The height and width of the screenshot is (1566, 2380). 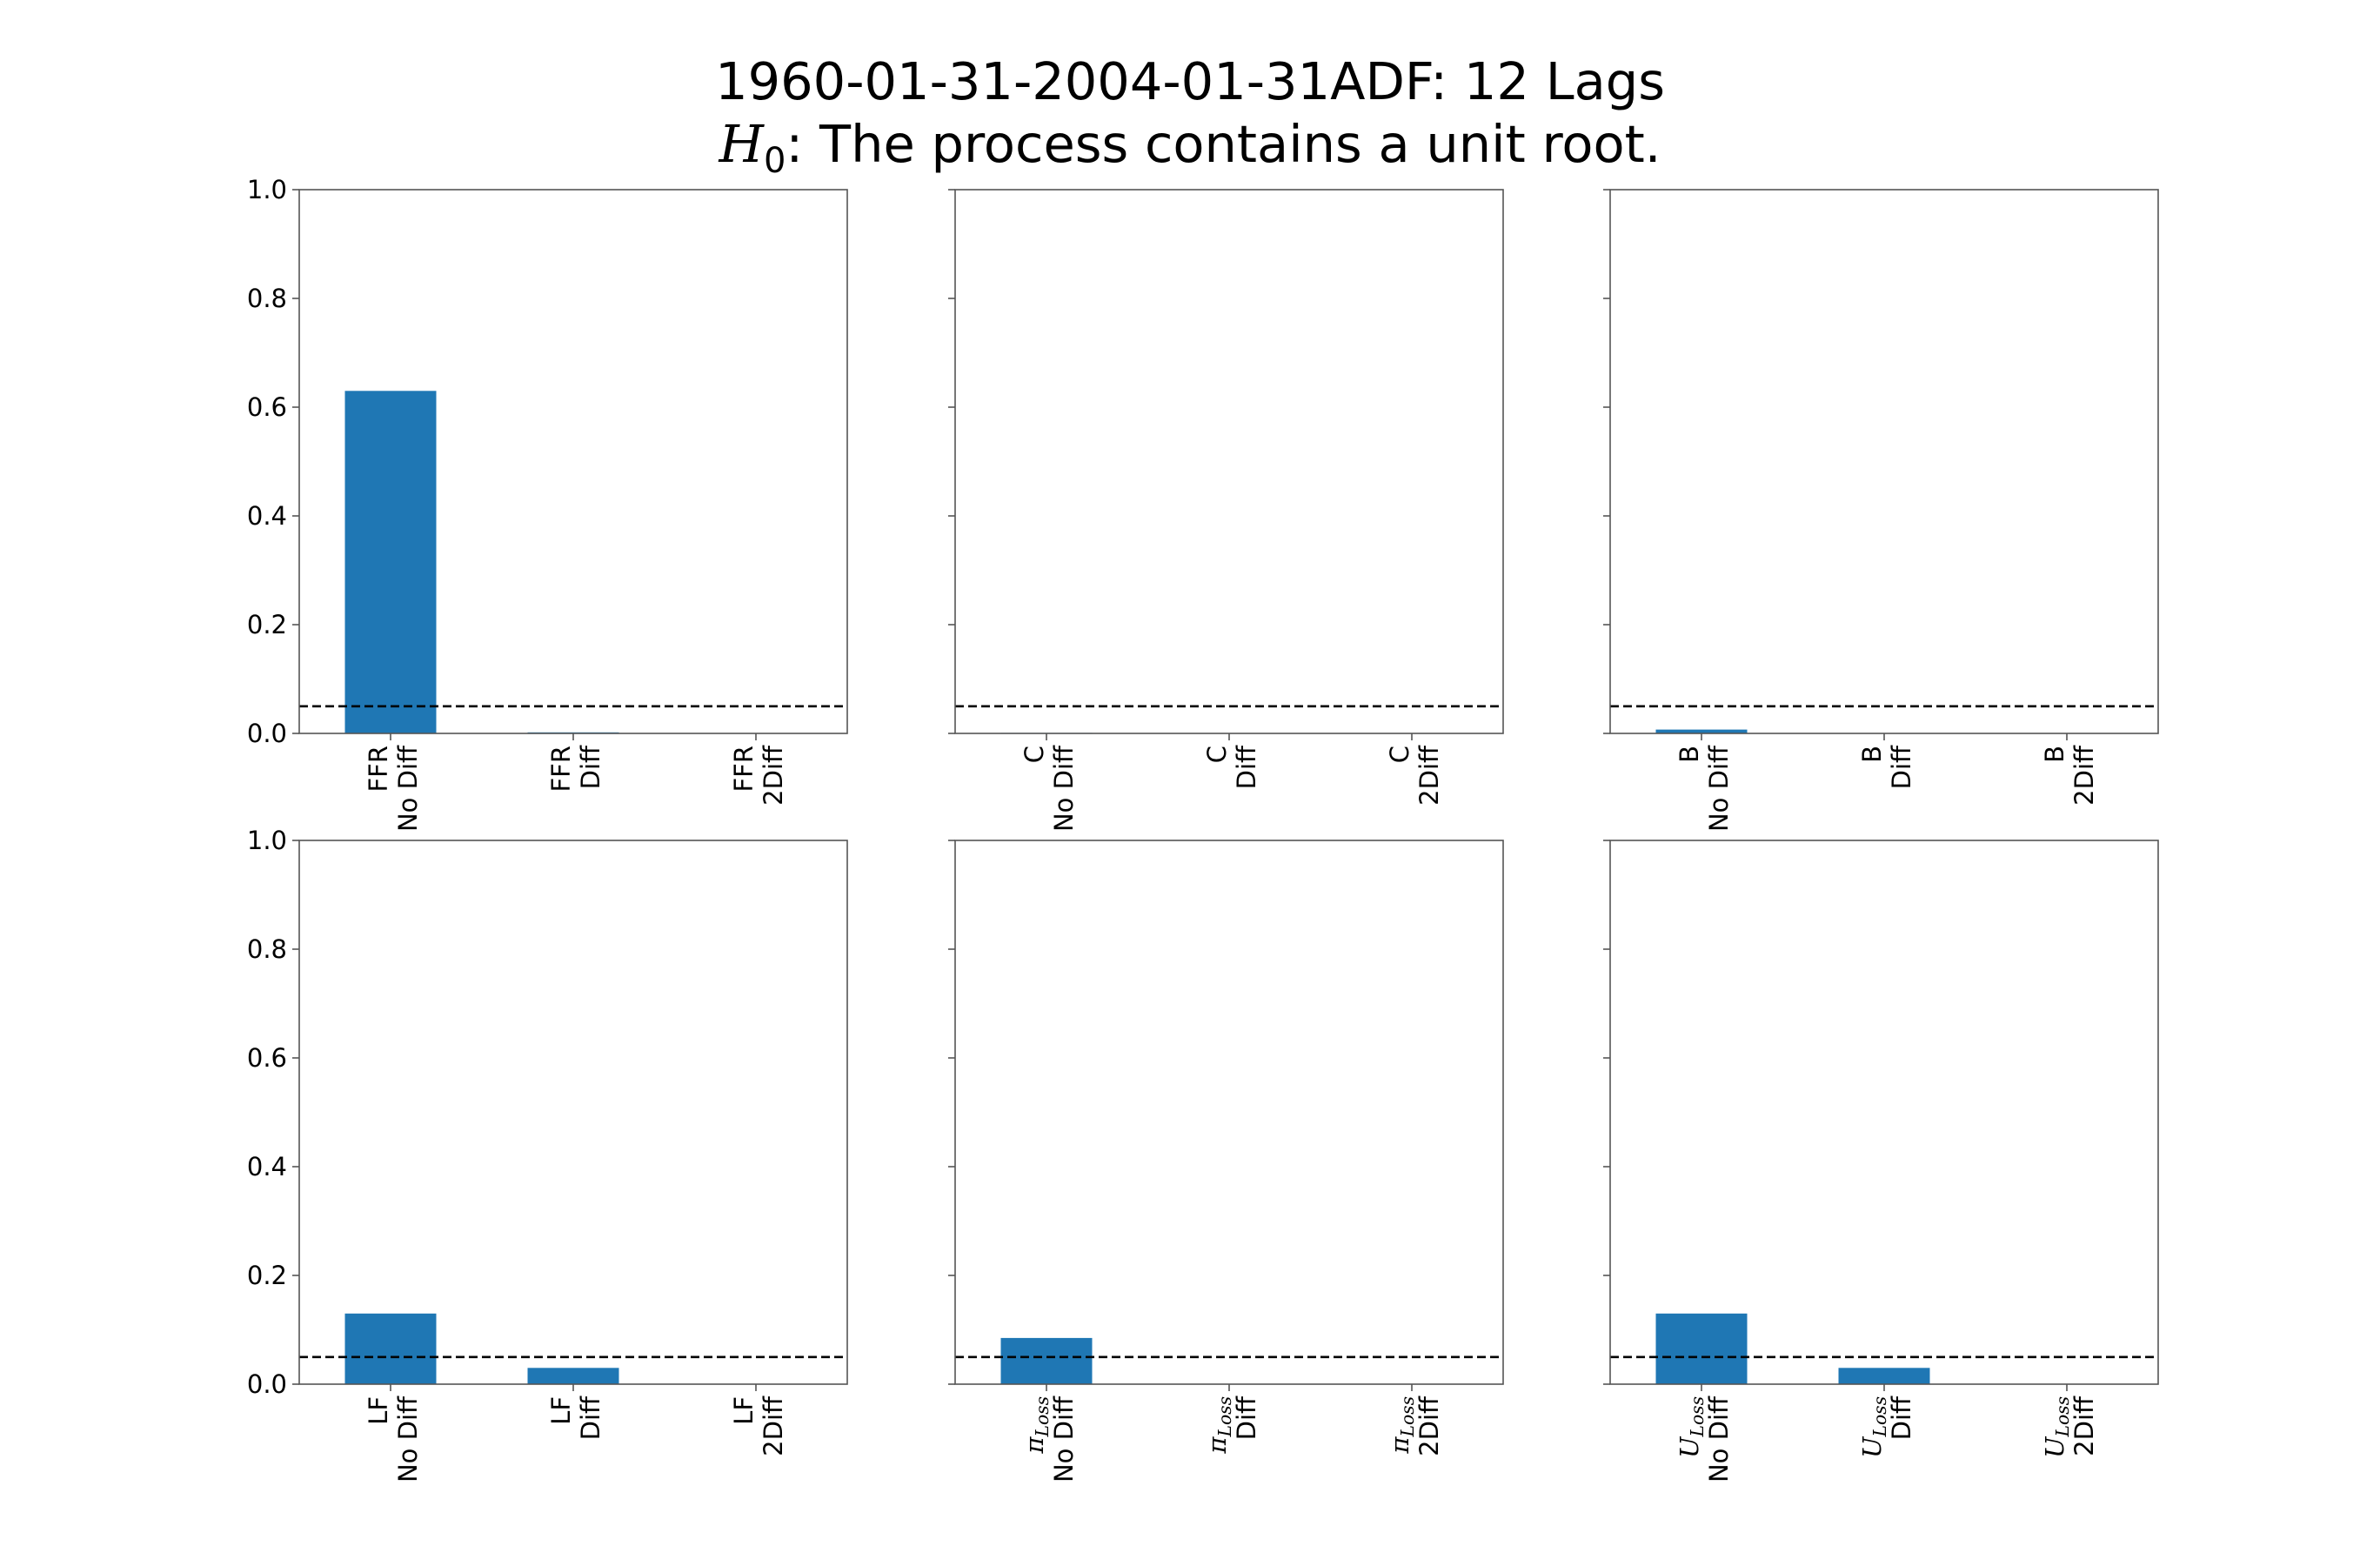 I want to click on x-tick-label: πLossDiff, so click(x=1231, y=1425).